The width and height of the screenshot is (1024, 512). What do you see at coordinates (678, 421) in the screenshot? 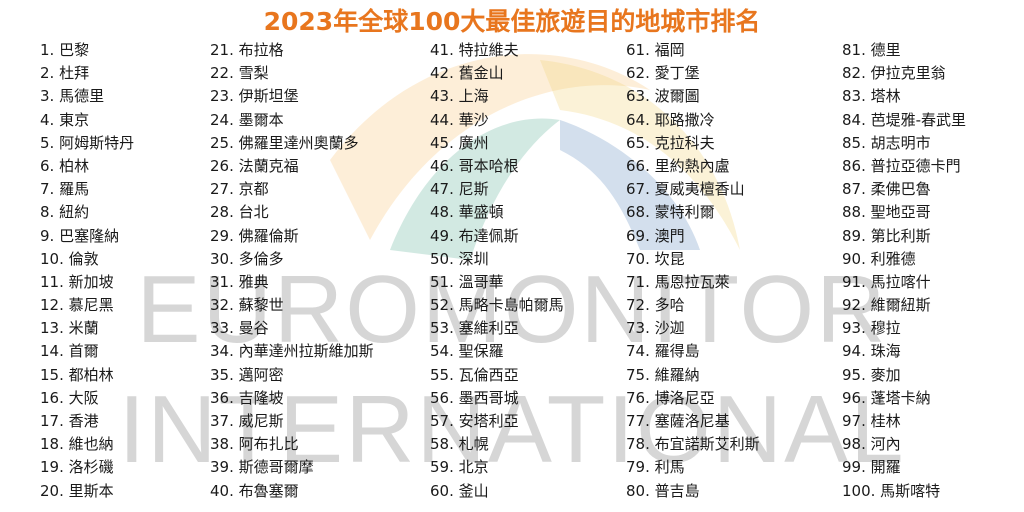
I see `ranking-item: 77. 塞薩洛尼基` at bounding box center [678, 421].